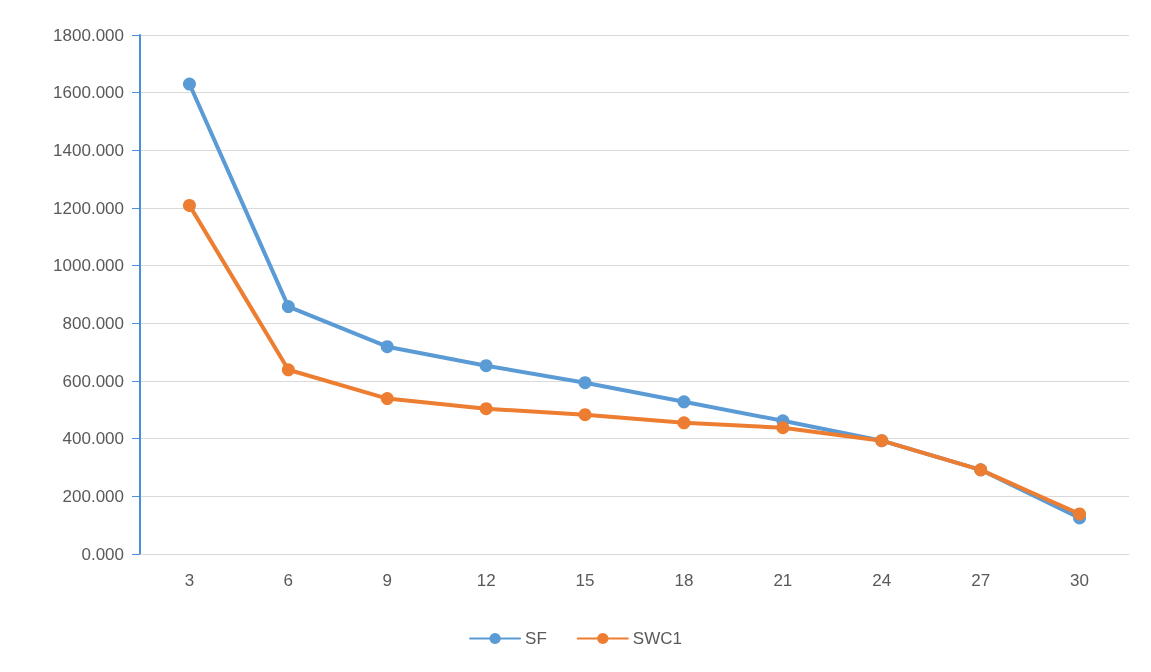 The height and width of the screenshot is (672, 1151). I want to click on x-tick-label: 27, so click(981, 580).